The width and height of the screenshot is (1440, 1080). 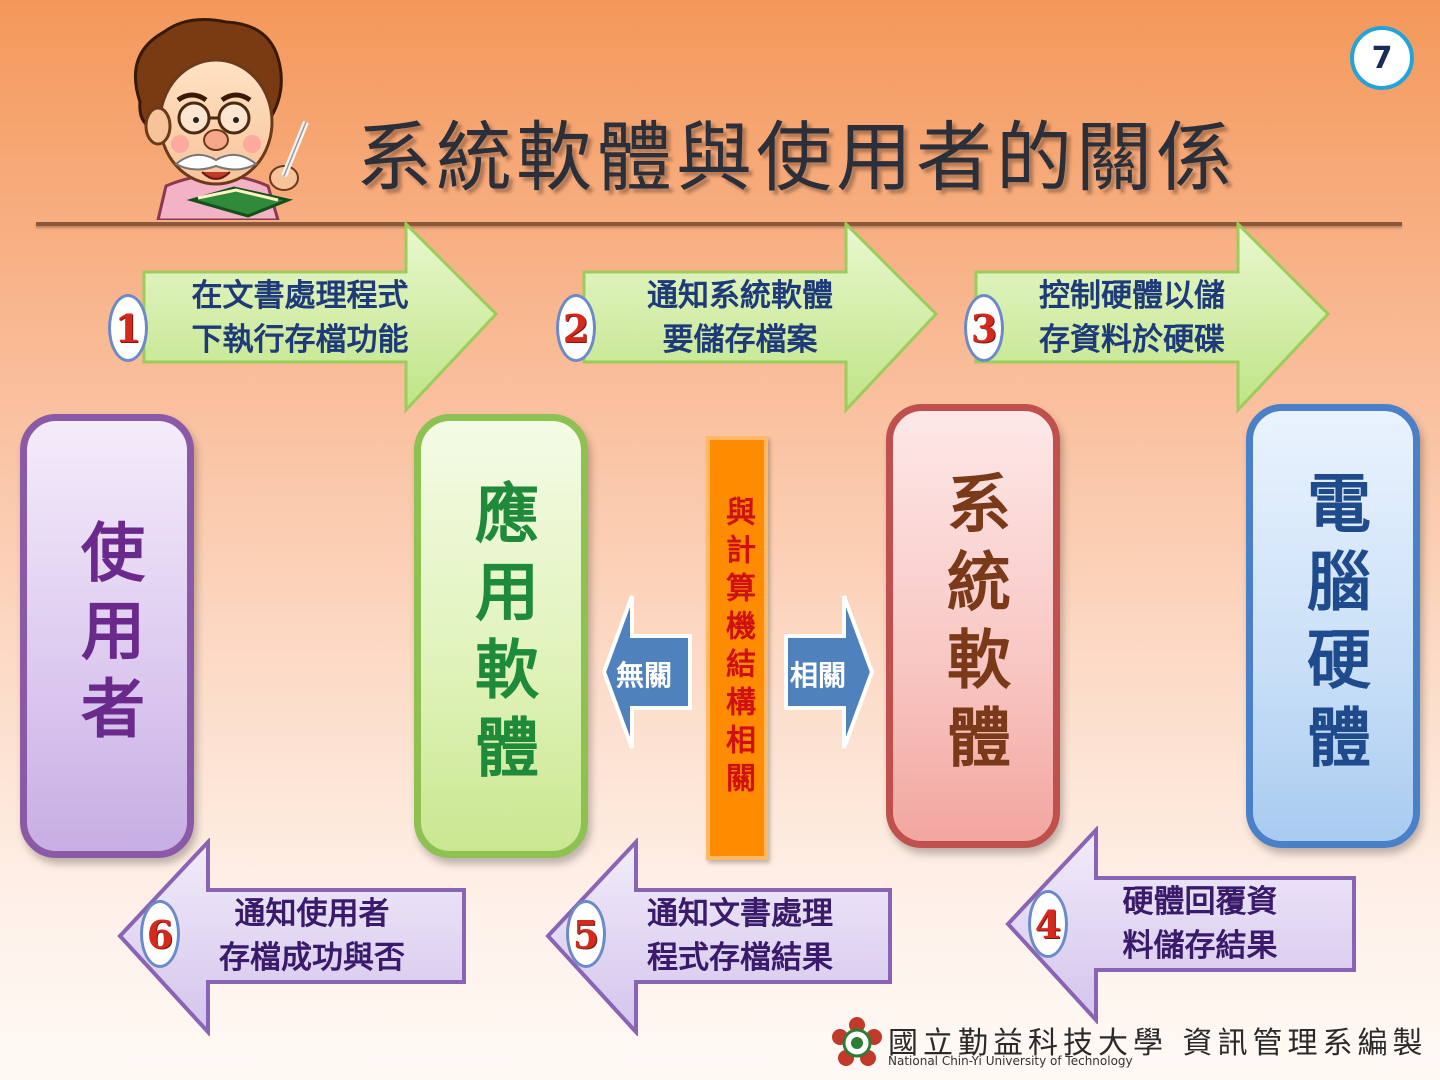 I want to click on title-divider, so click(x=719, y=224).